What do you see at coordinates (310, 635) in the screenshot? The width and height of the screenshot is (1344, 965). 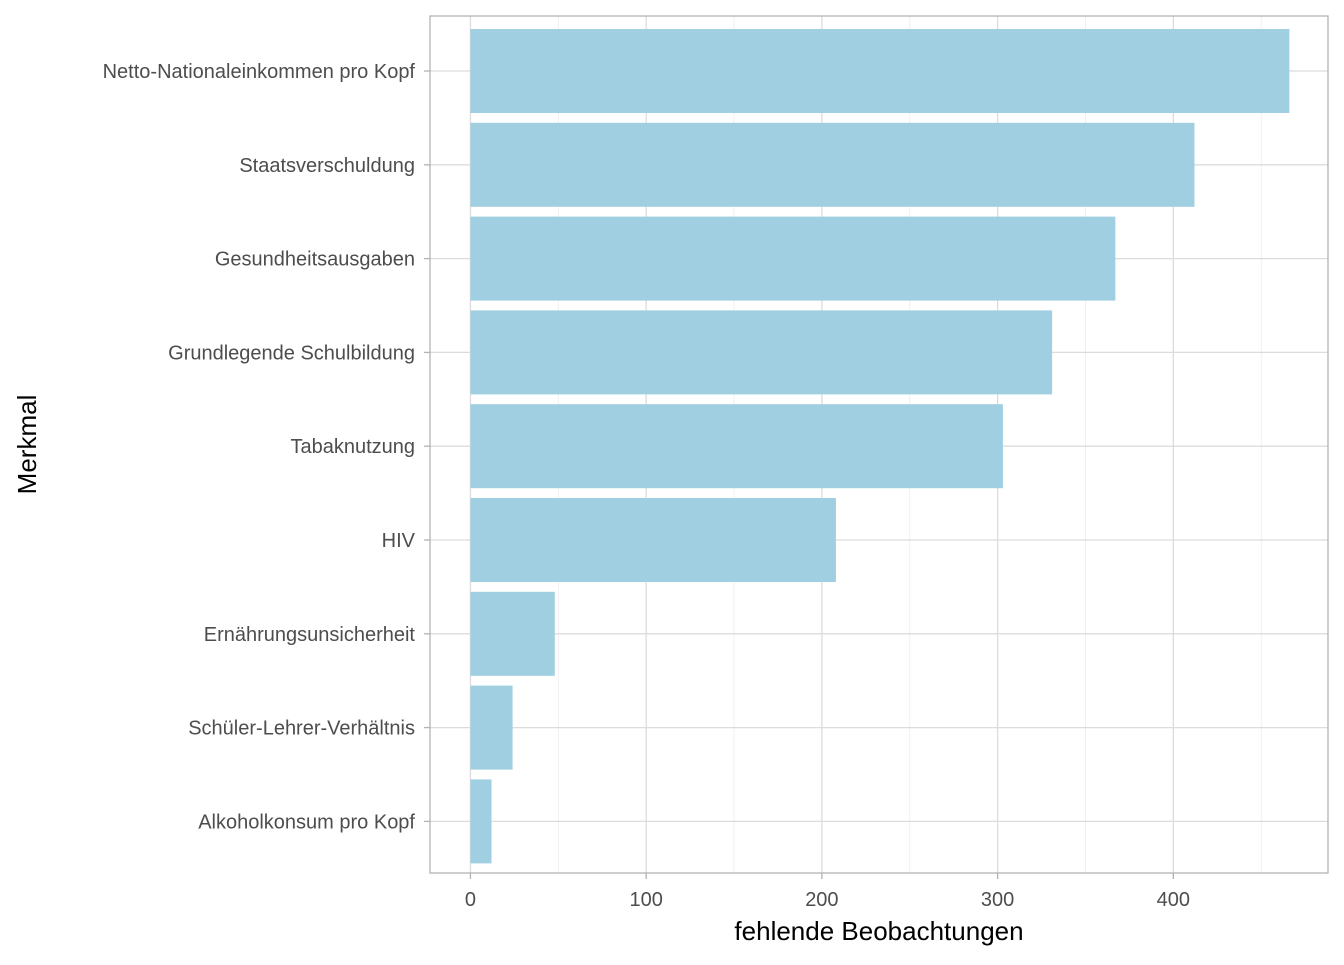 I see `y-tick-label: Ernährungsunsicherheit` at bounding box center [310, 635].